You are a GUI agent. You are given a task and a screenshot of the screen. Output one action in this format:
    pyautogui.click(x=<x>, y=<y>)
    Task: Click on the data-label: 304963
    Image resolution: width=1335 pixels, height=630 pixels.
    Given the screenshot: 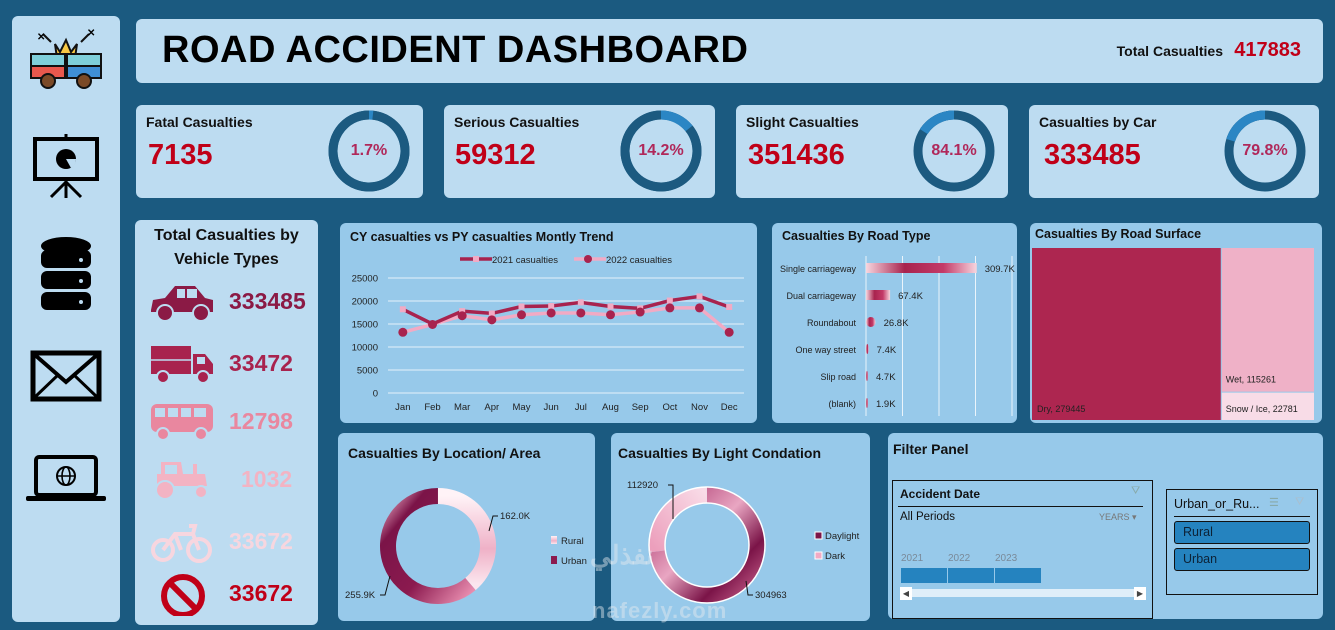 What is the action you would take?
    pyautogui.click(x=771, y=595)
    